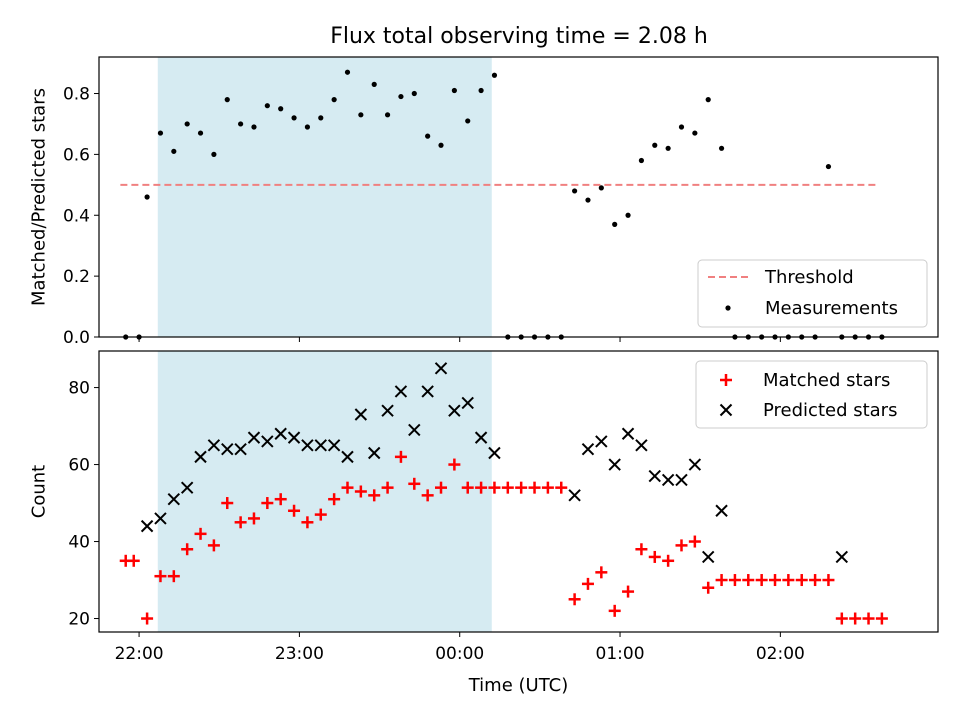 The height and width of the screenshot is (720, 960). What do you see at coordinates (518, 685) in the screenshot?
I see `count-xlabel: Time (UTC)` at bounding box center [518, 685].